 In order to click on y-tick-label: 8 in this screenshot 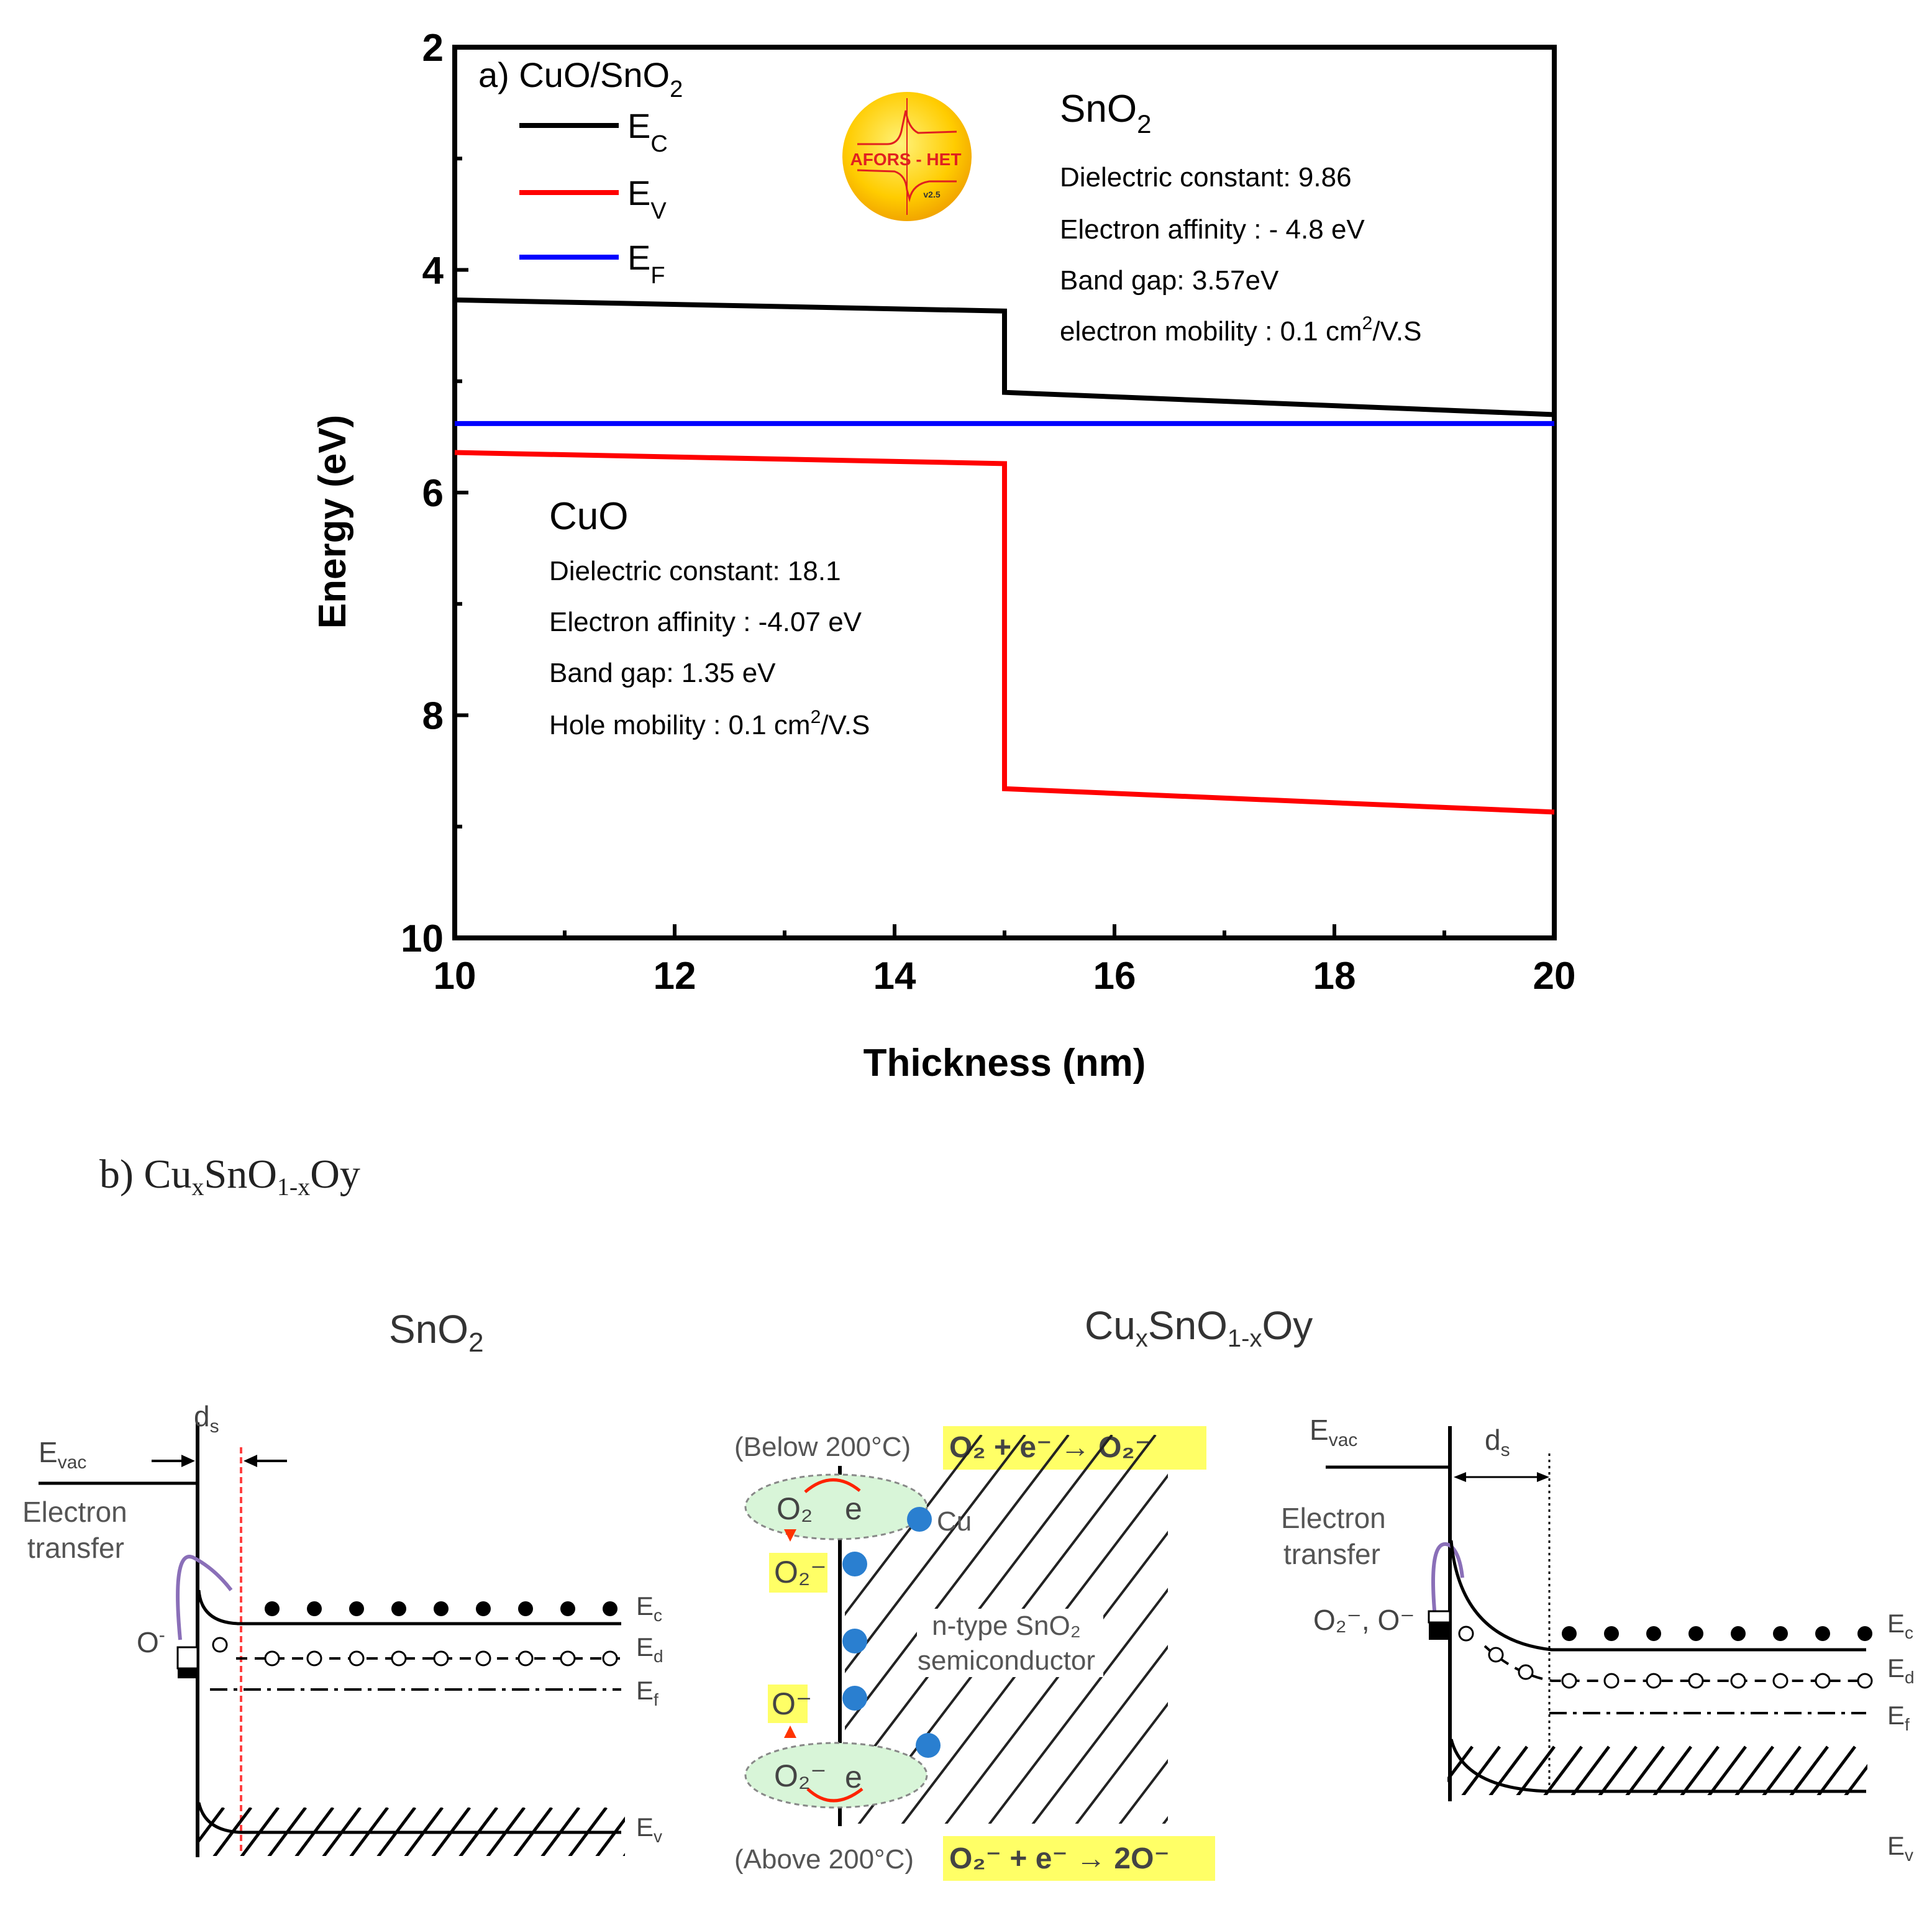, I will do `click(433, 716)`.